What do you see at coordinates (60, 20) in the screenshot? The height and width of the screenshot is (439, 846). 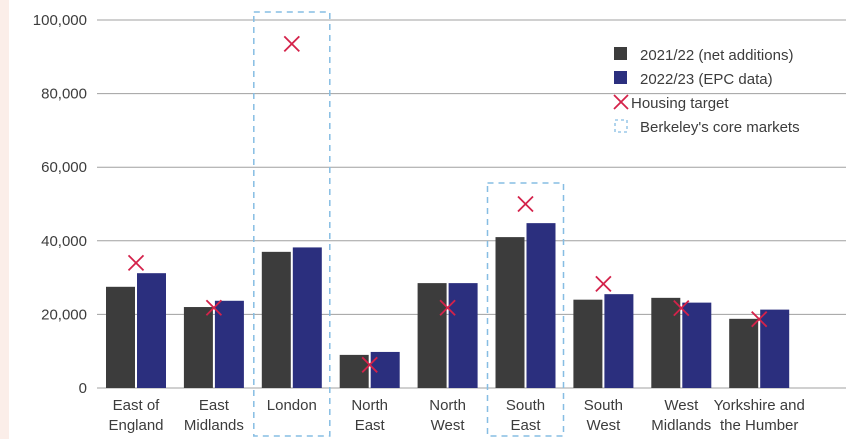 I see `y-tick-label: 100,000` at bounding box center [60, 20].